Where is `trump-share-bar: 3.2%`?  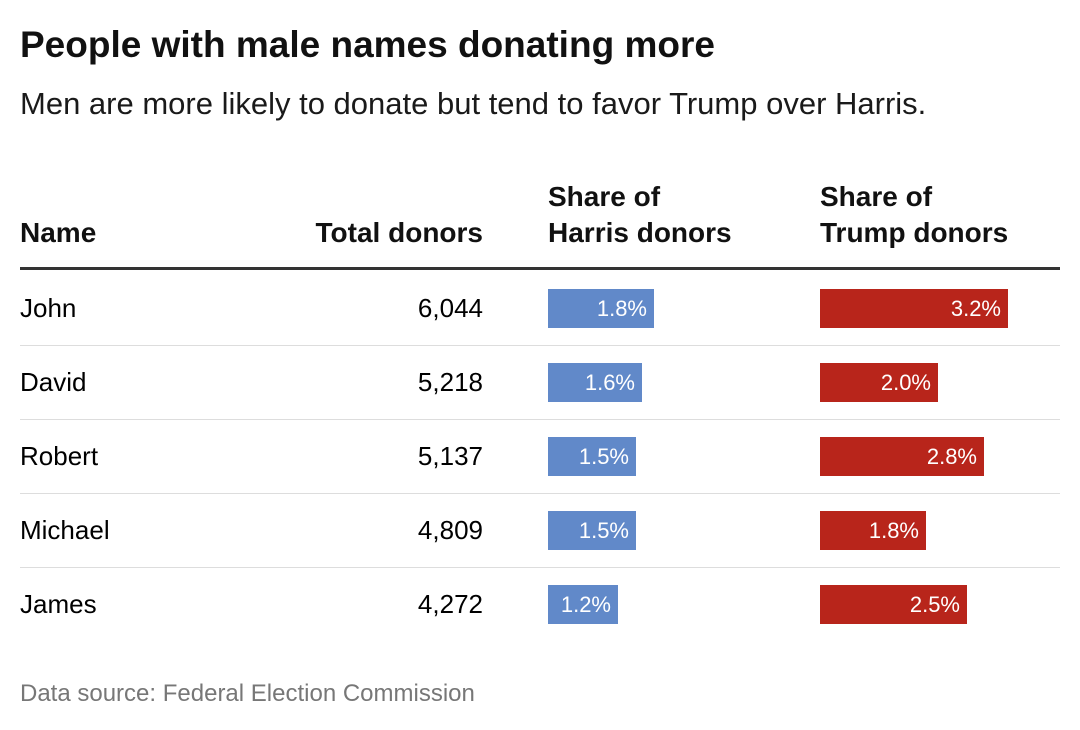
trump-share-bar: 3.2% is located at coordinates (914, 308).